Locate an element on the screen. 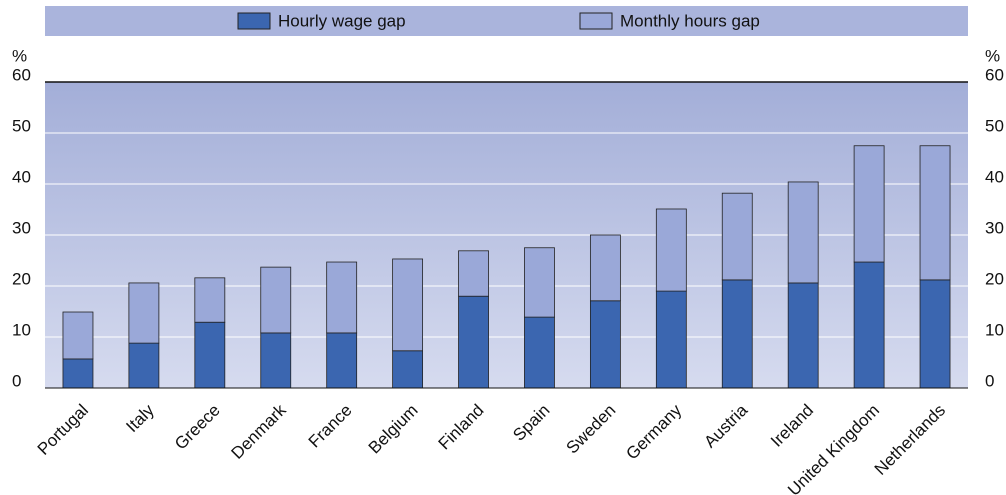 This screenshot has height=495, width=1006. legend-label: Hourly wage gap is located at coordinates (342, 20).